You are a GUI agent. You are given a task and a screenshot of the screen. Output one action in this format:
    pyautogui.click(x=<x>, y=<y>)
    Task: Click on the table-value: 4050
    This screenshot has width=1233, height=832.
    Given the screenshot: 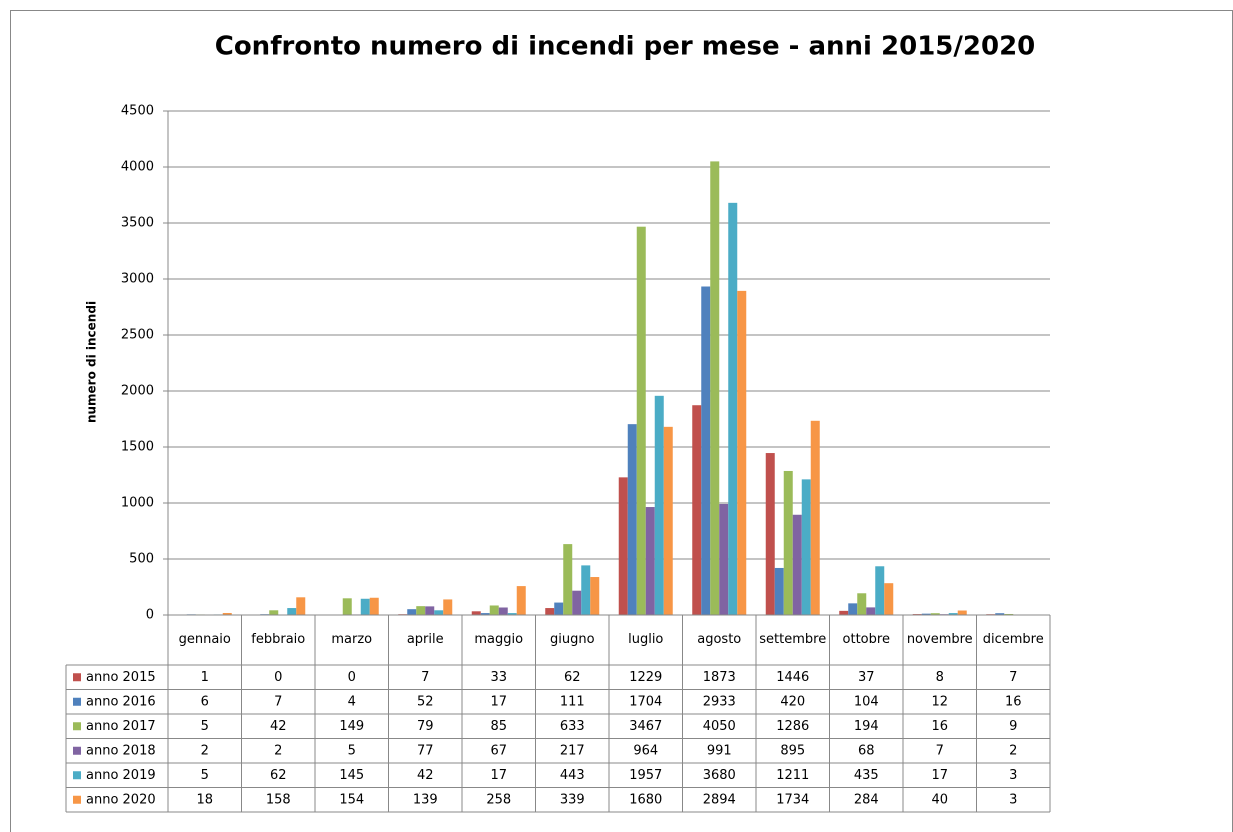 What is the action you would take?
    pyautogui.click(x=719, y=726)
    